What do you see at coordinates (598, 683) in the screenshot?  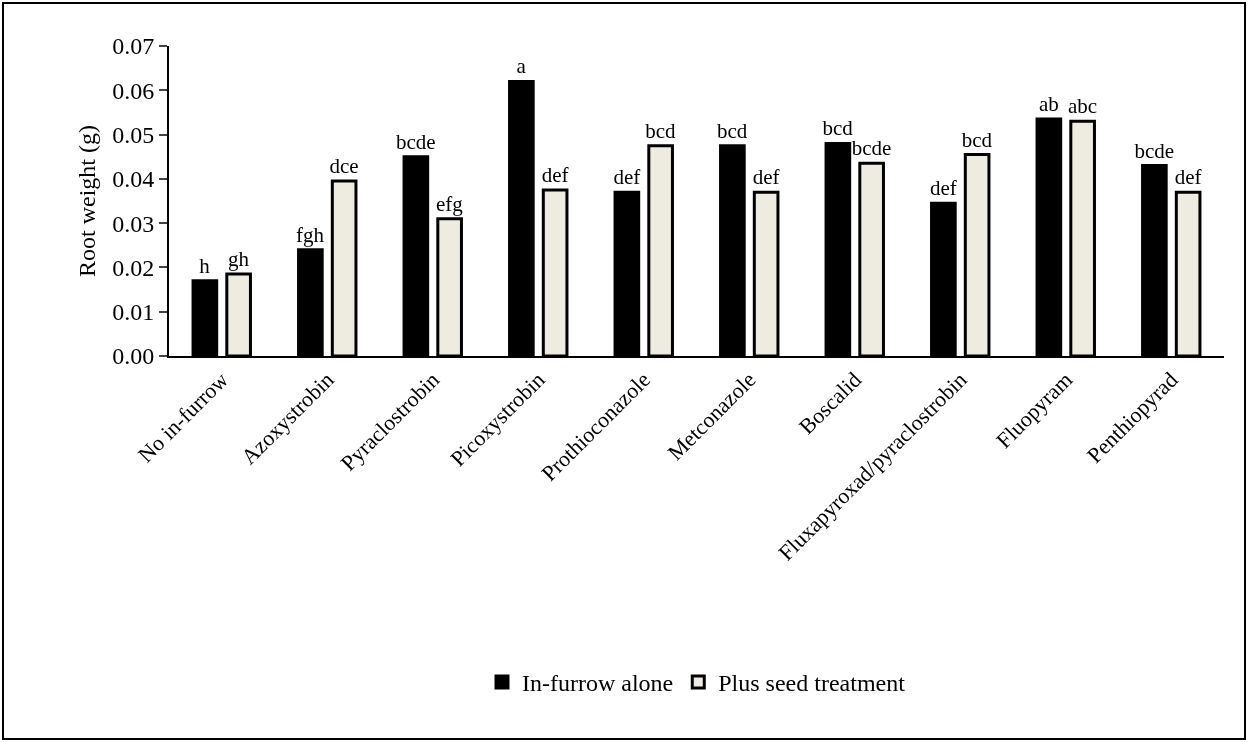 I see `legend-label: In-furrow alone` at bounding box center [598, 683].